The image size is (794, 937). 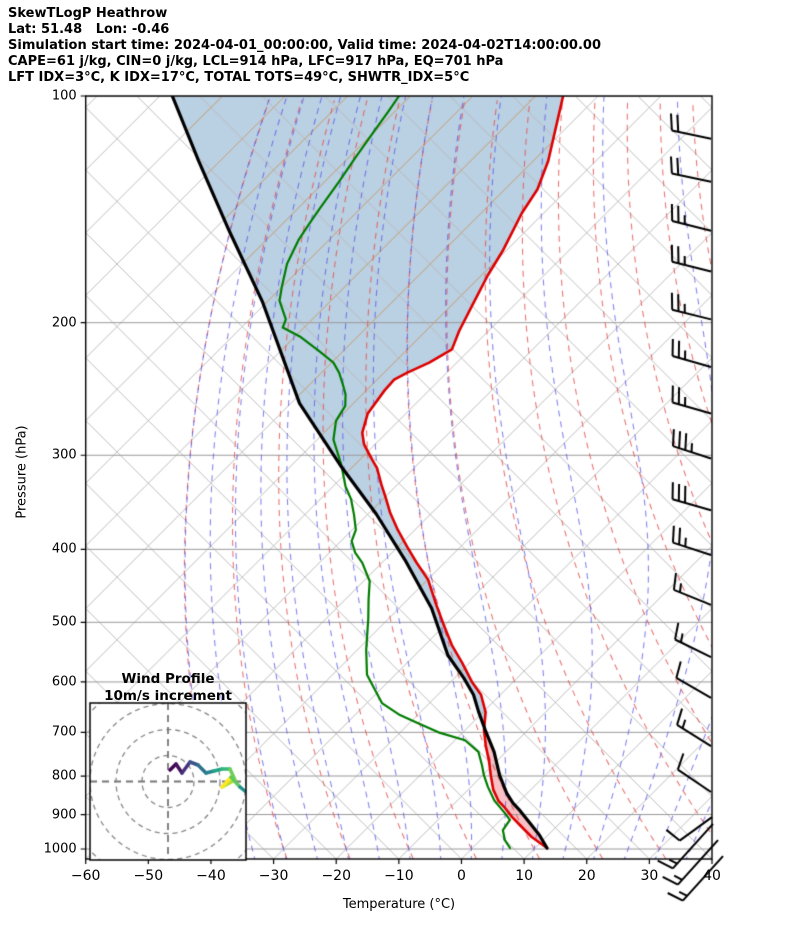 I want to click on temperature-tick-label: −30, so click(x=273, y=876).